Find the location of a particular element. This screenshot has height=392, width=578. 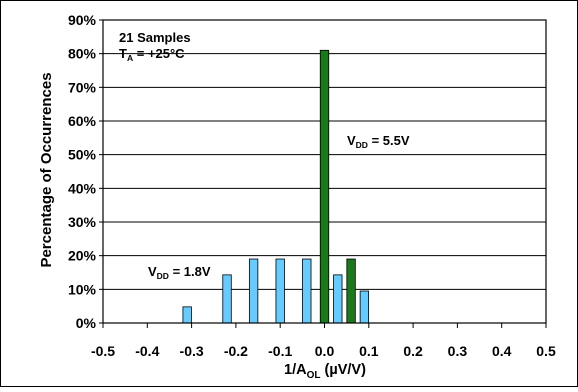

y-tick-label: 60% is located at coordinates (82, 121).